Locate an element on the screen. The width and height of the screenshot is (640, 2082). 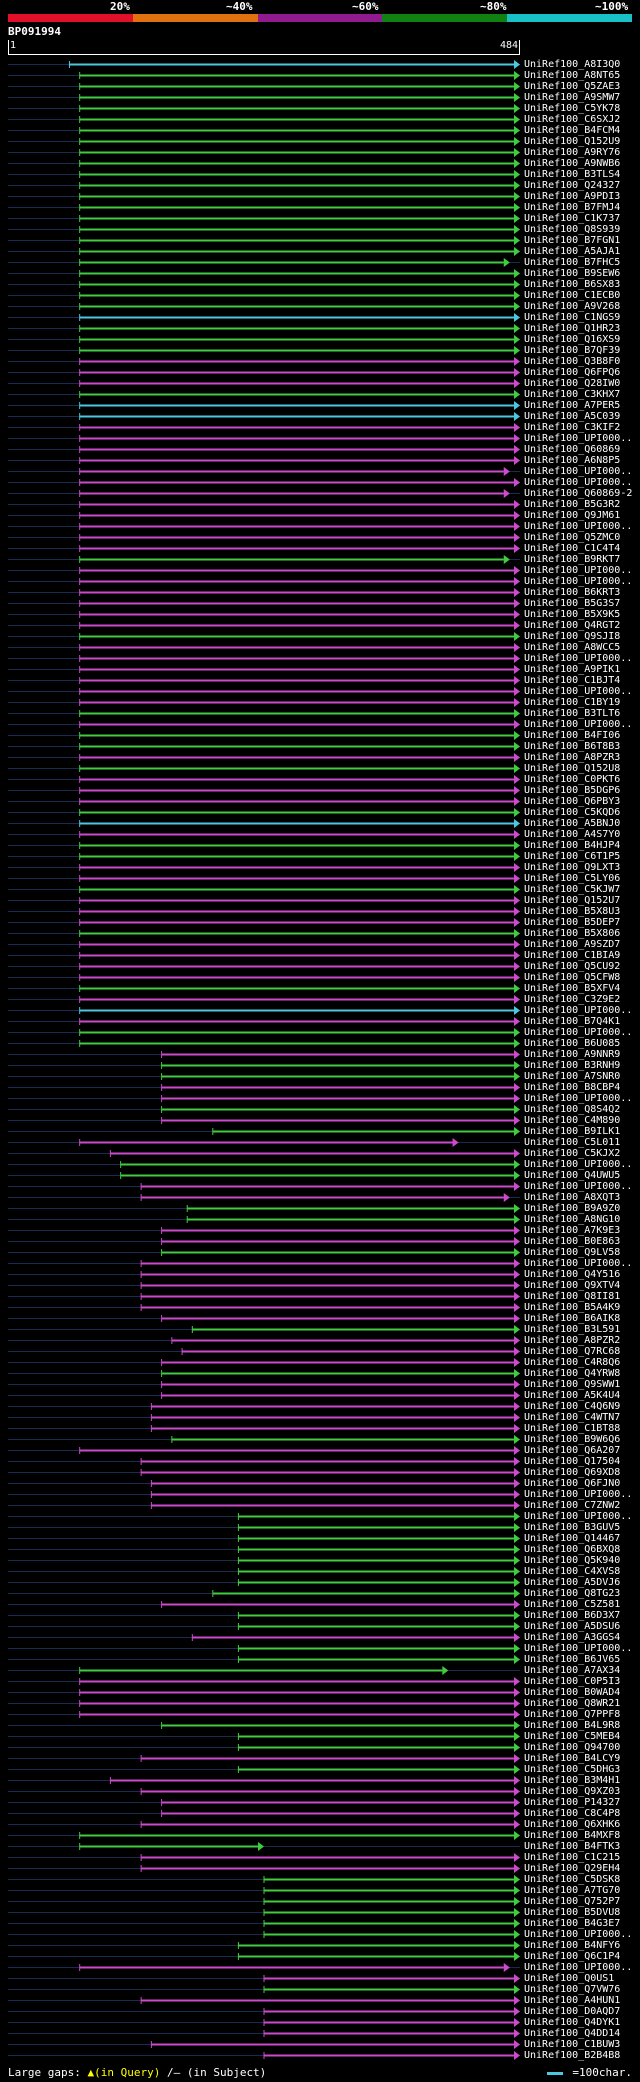
hit-row: UniRef100_C1ECB0 is located at coordinates (320, 295).